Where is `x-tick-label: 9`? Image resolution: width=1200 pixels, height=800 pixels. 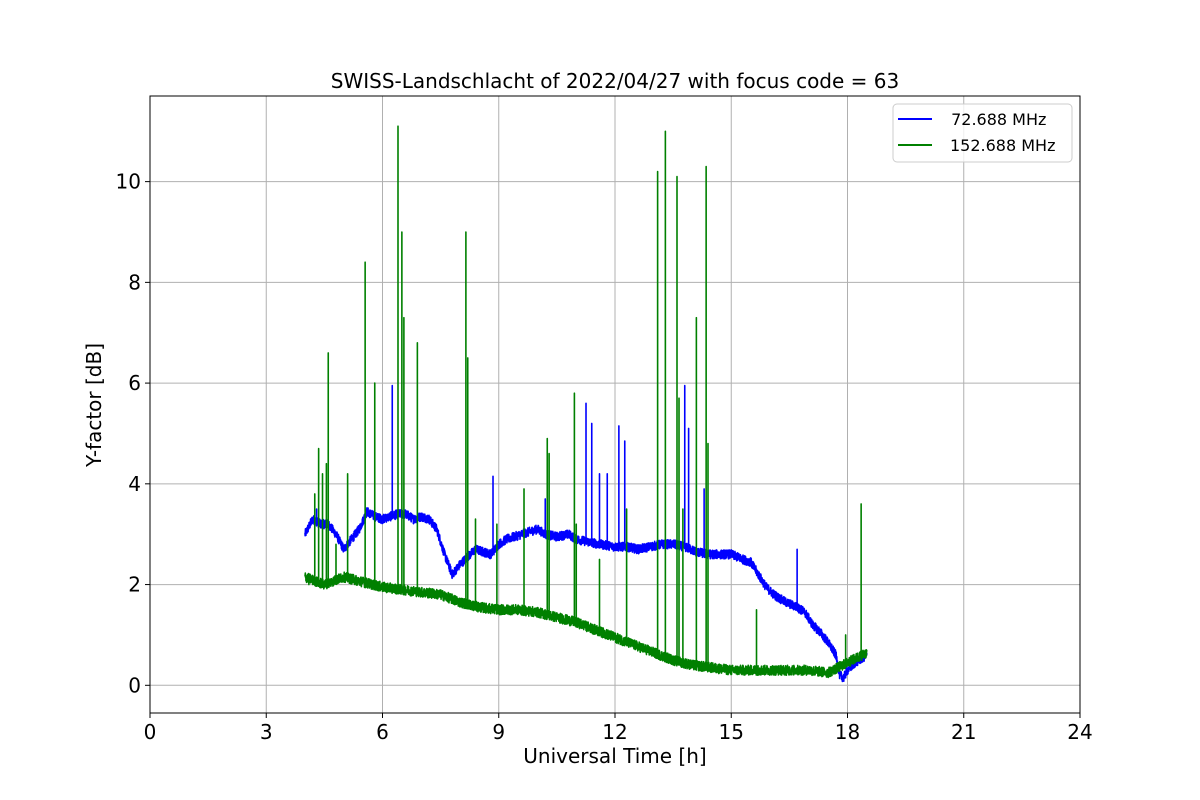
x-tick-label: 9 is located at coordinates (498, 732).